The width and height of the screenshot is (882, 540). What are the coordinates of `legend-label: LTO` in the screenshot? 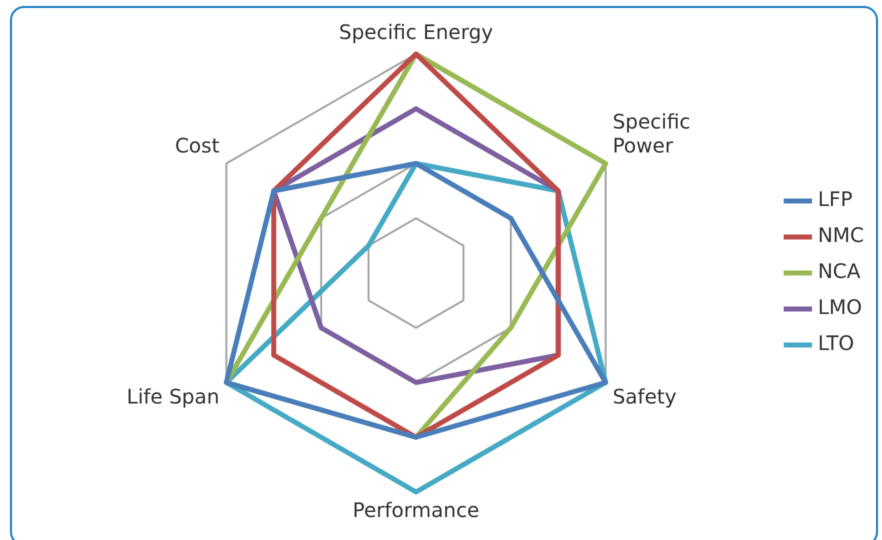 It's located at (836, 343).